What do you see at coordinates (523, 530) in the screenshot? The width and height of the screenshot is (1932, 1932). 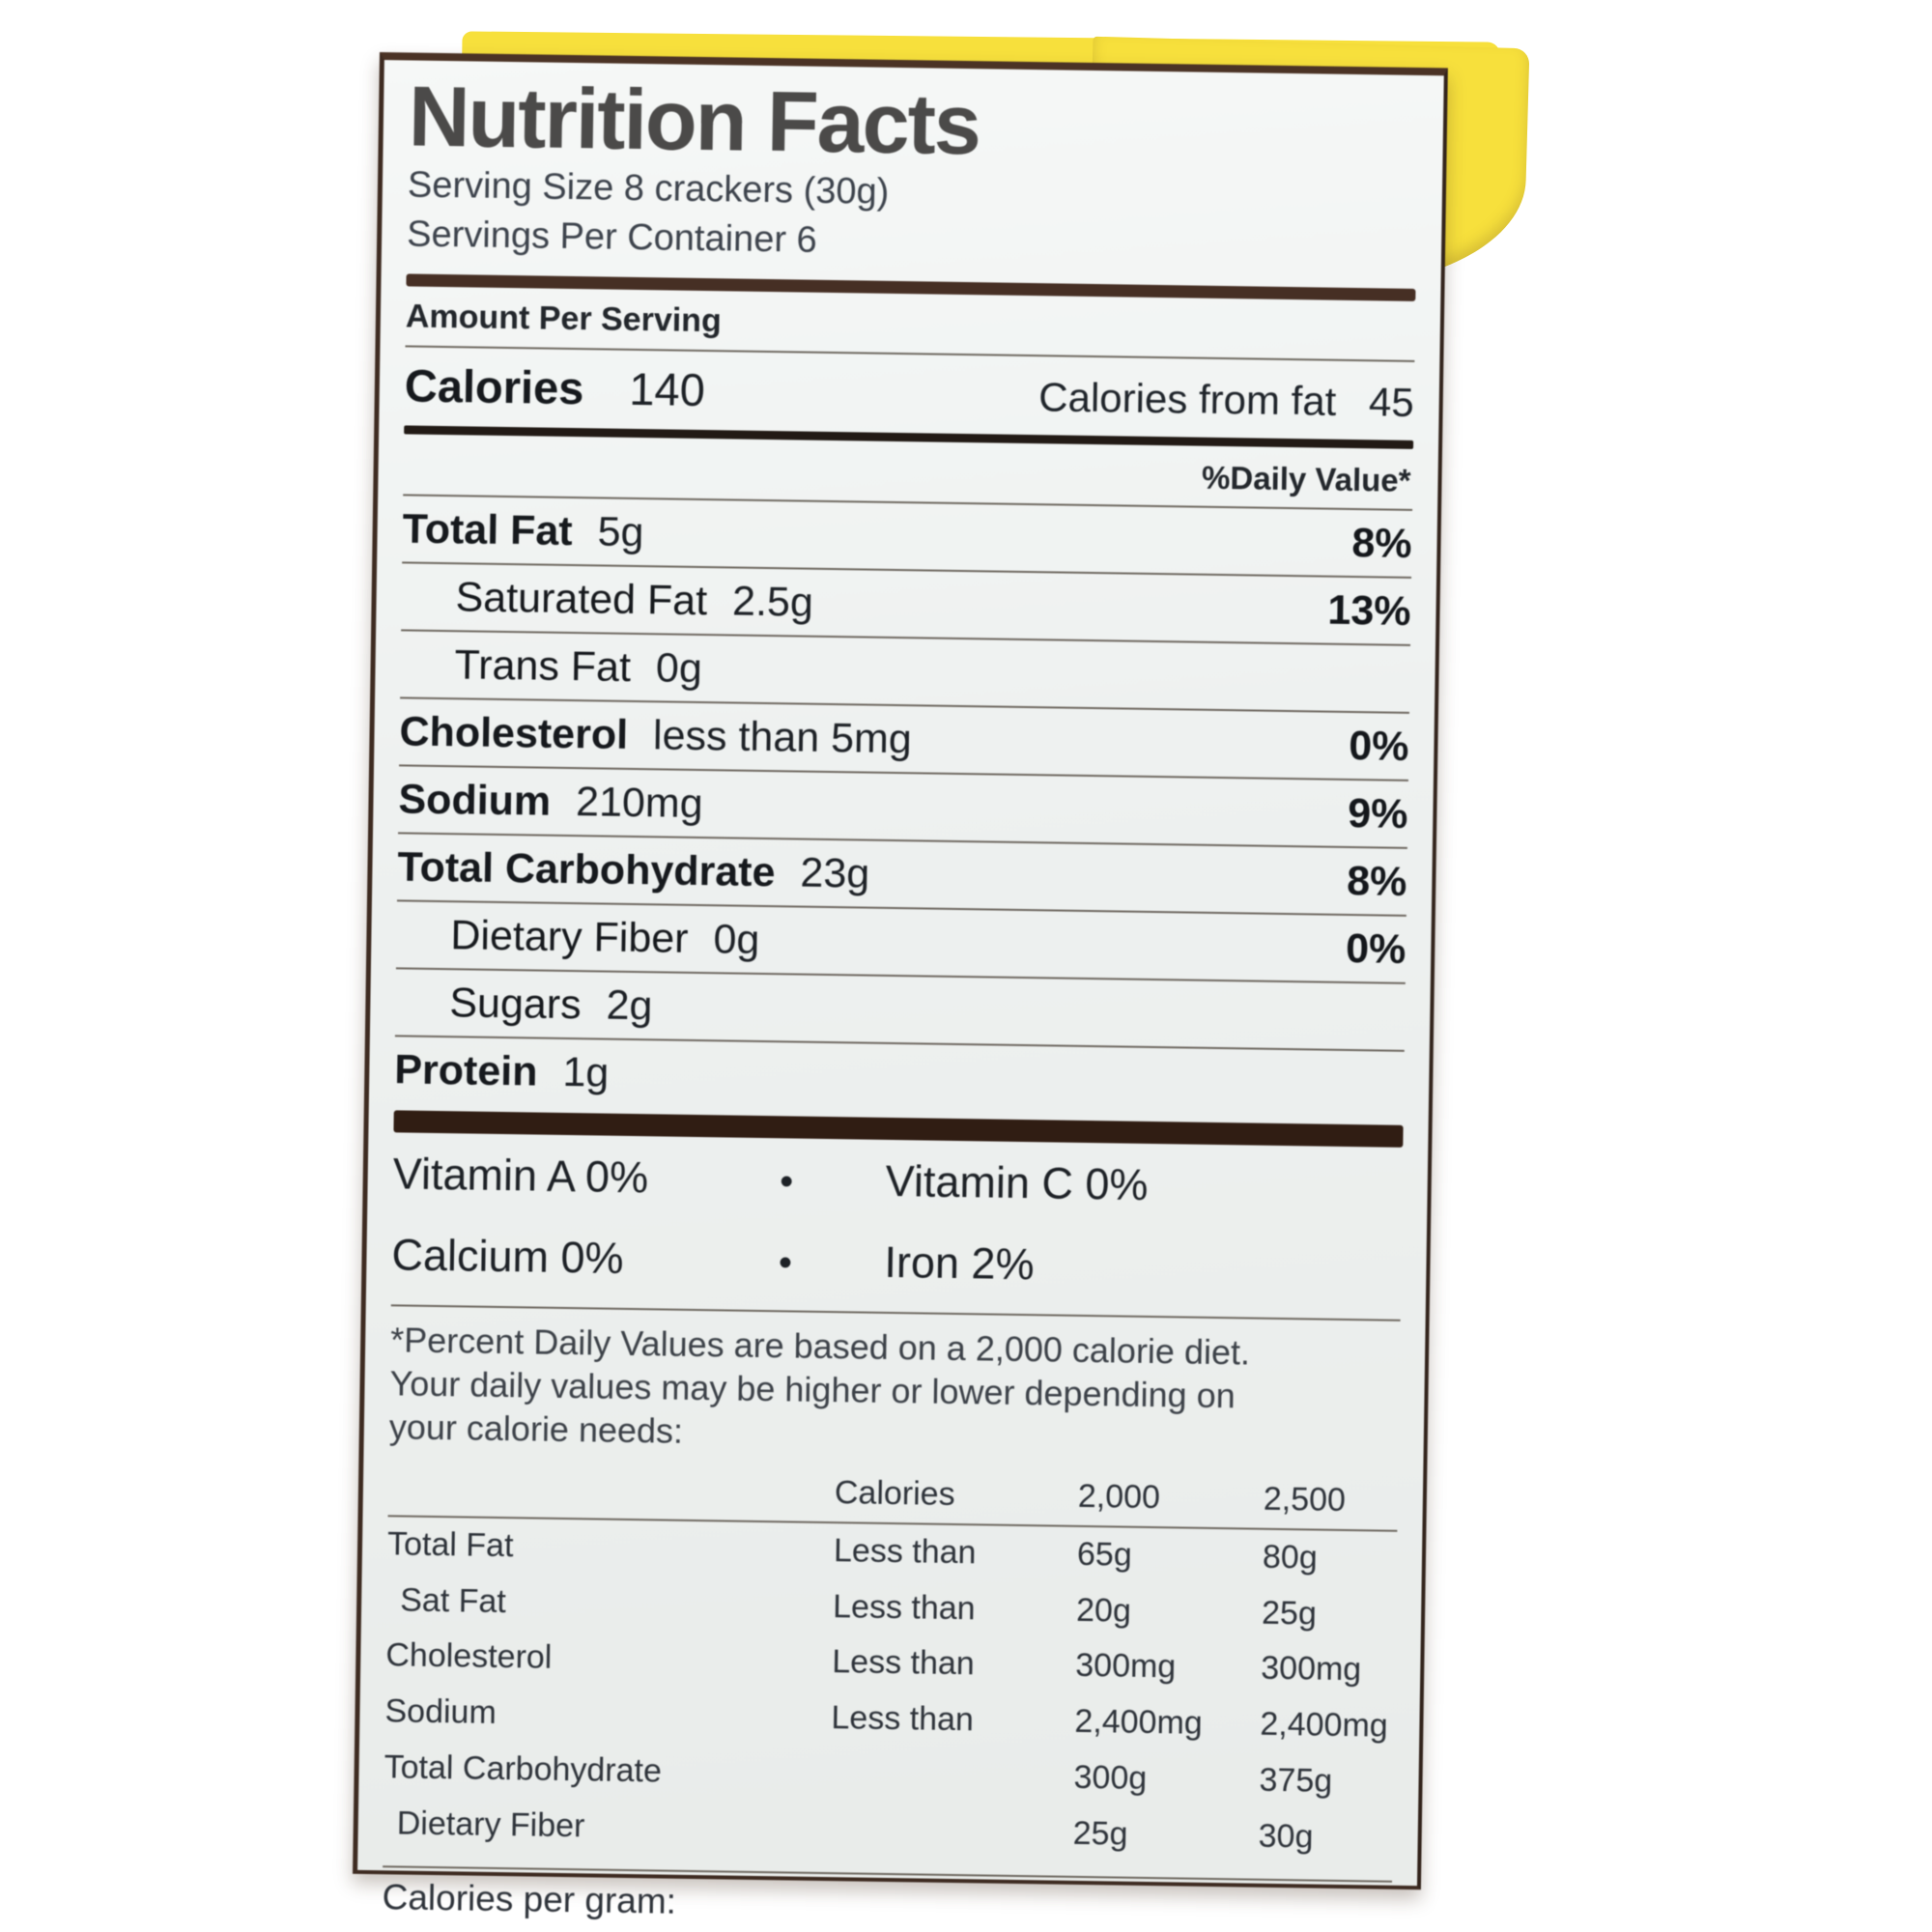 I see `nutrient: Total Fat 5g` at bounding box center [523, 530].